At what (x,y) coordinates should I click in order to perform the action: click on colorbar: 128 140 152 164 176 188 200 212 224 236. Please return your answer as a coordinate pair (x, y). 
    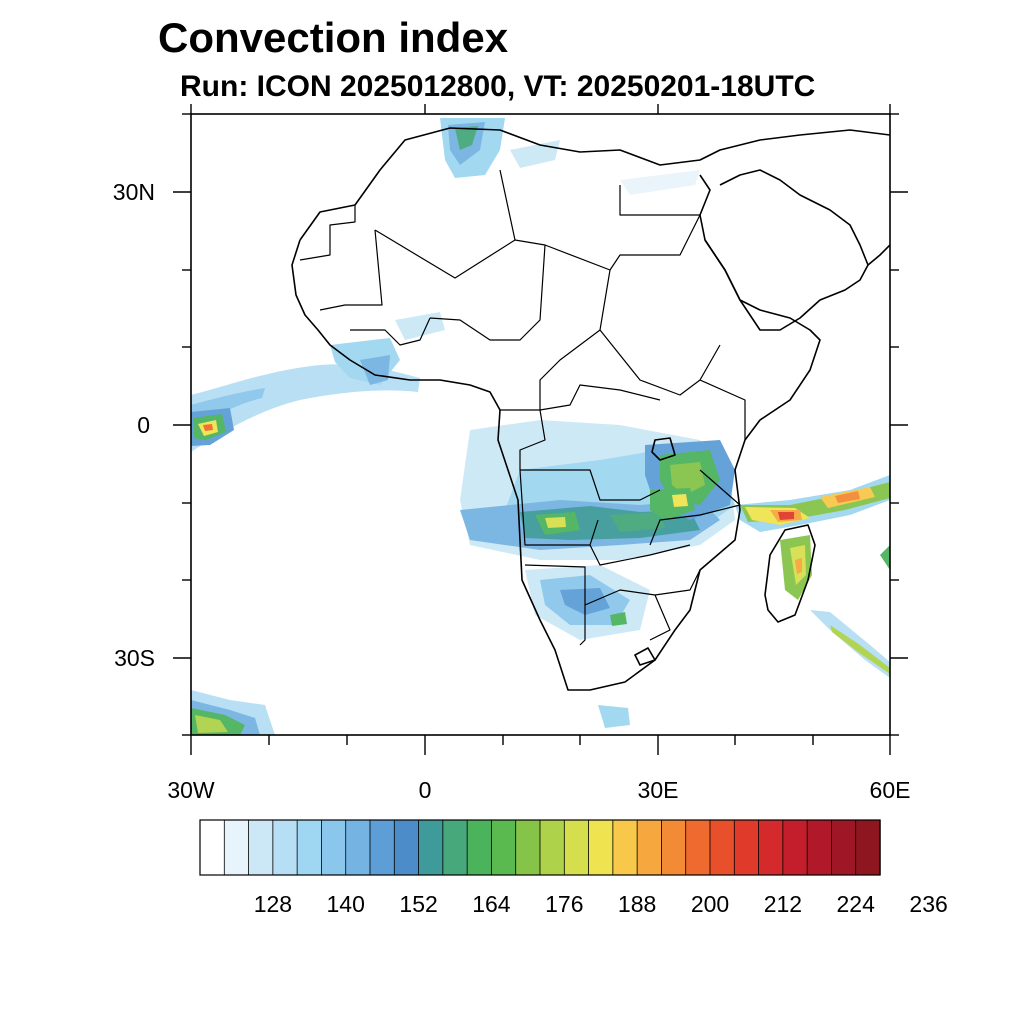
    Looking at the image, I should click on (573, 868).